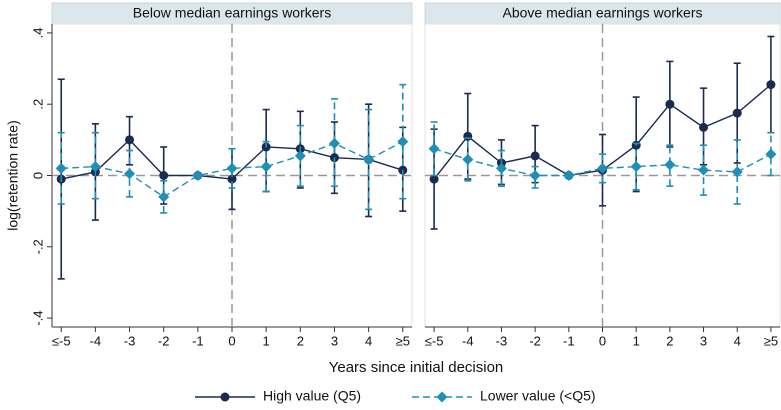 The width and height of the screenshot is (781, 410). I want to click on y-axis-label: log(retention rate), so click(13, 175).